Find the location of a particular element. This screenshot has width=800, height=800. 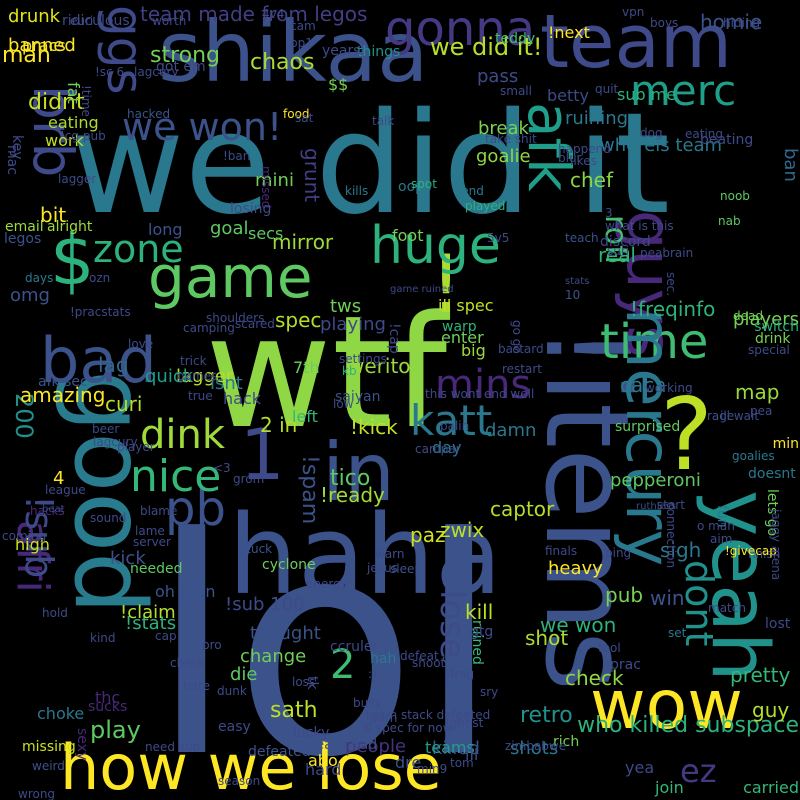

word: min is located at coordinates (785, 444).